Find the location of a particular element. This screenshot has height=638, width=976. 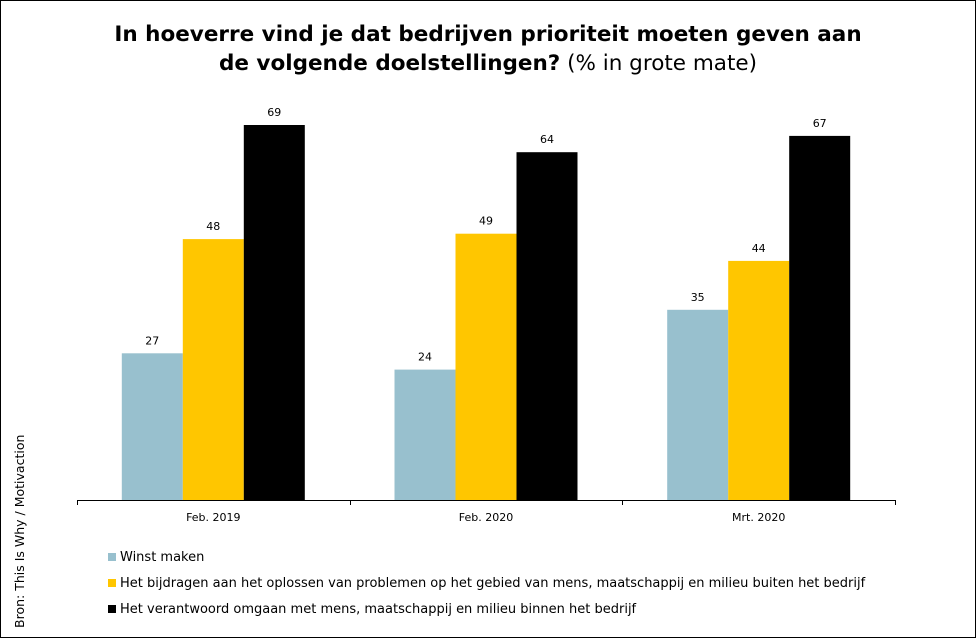

x-tick-label: Feb. 2020 is located at coordinates (486, 517).